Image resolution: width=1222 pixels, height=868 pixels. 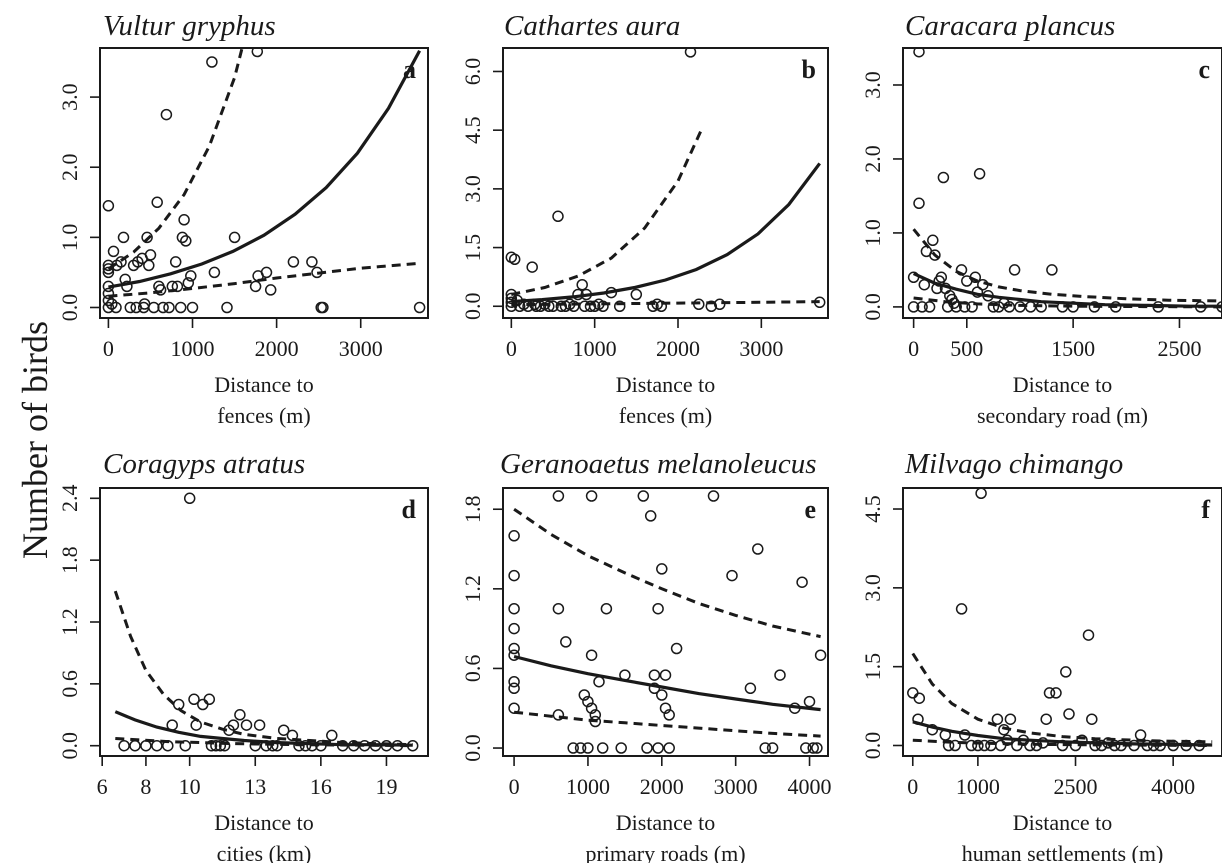 I want to click on y-tick-label: 1.5, so click(x=872, y=667).